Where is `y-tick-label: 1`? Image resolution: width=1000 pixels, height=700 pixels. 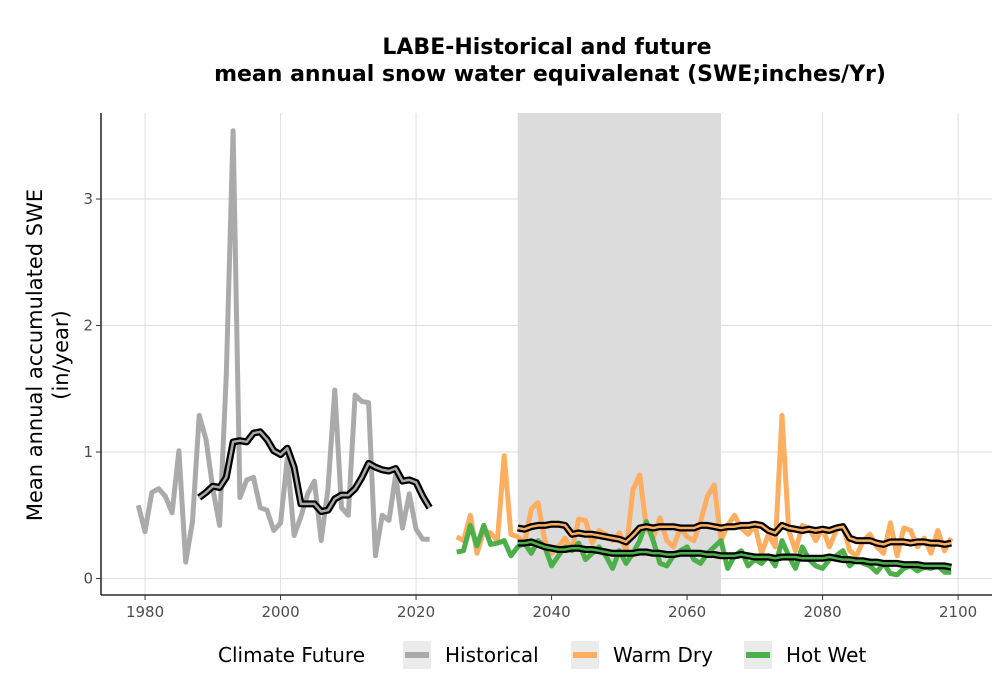
y-tick-label: 1 is located at coordinates (88, 452).